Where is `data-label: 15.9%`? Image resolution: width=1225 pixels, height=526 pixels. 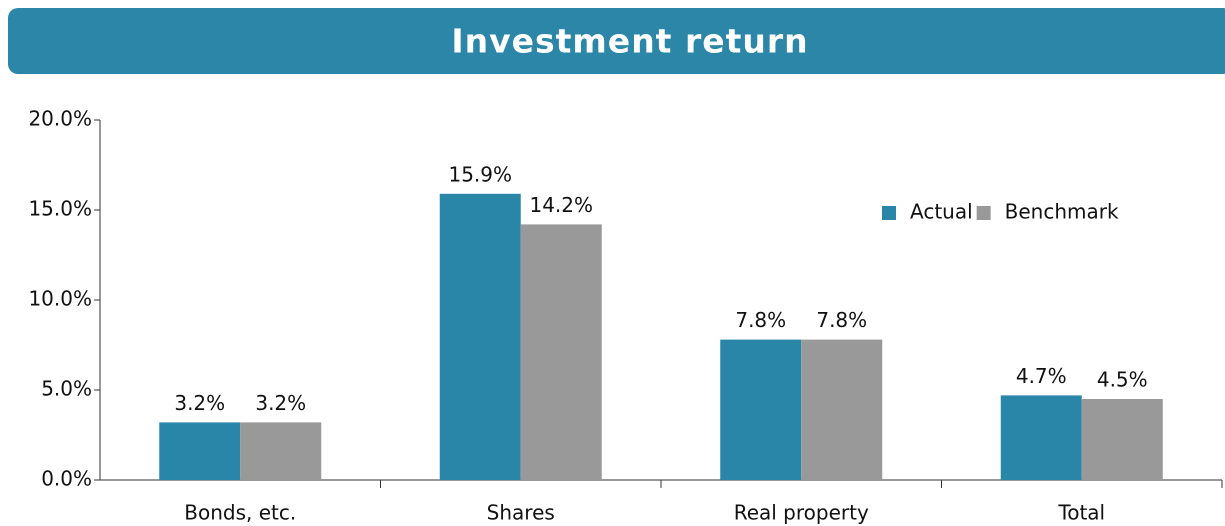 data-label: 15.9% is located at coordinates (480, 174).